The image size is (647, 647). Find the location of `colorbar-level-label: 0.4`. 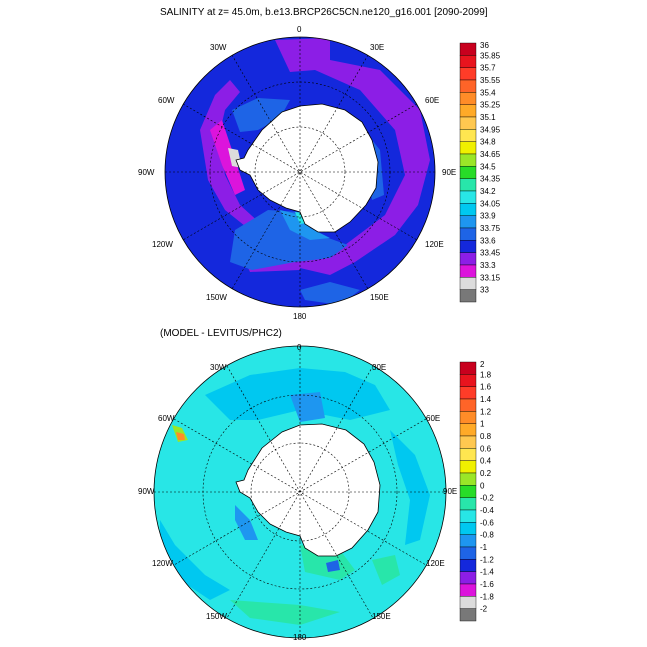

colorbar-level-label: 0.4 is located at coordinates (486, 461).